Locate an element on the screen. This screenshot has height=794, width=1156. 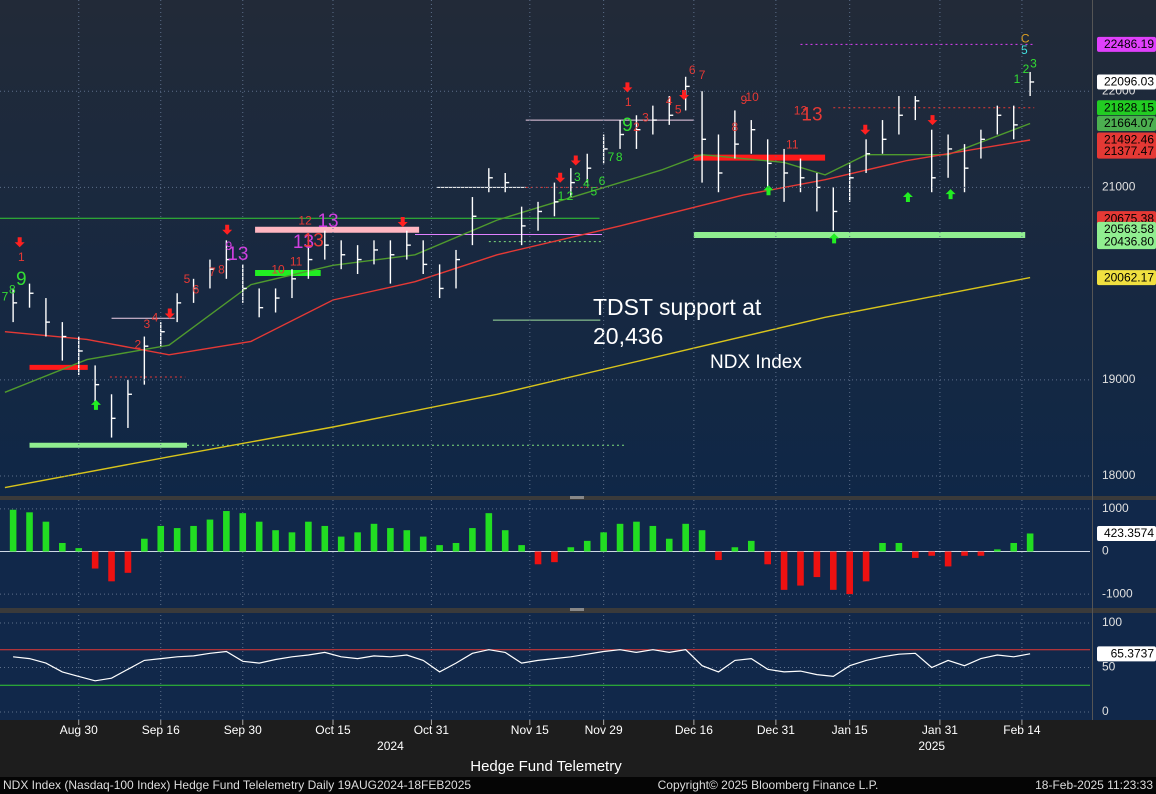
x-tick-label: Nov 15 is located at coordinates (530, 730).